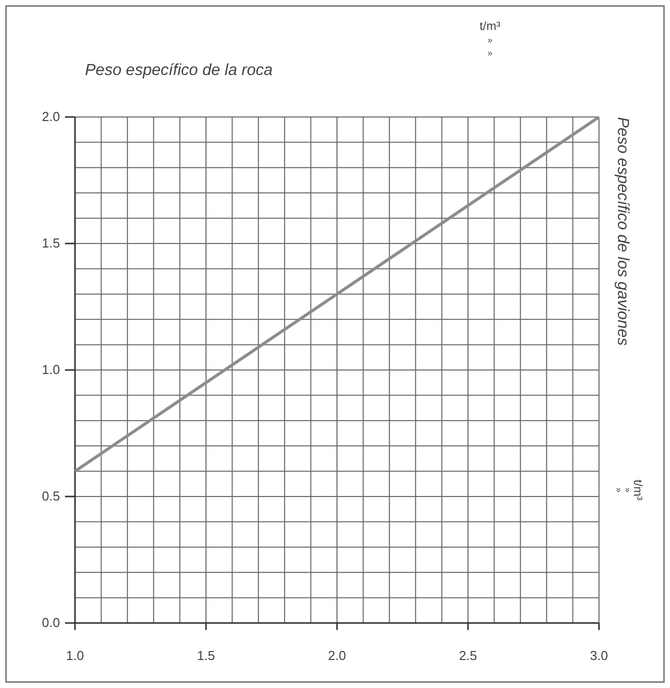 This screenshot has height=688, width=670. I want to click on y-axis-title: Peso específico de los gaviones, so click(622, 231).